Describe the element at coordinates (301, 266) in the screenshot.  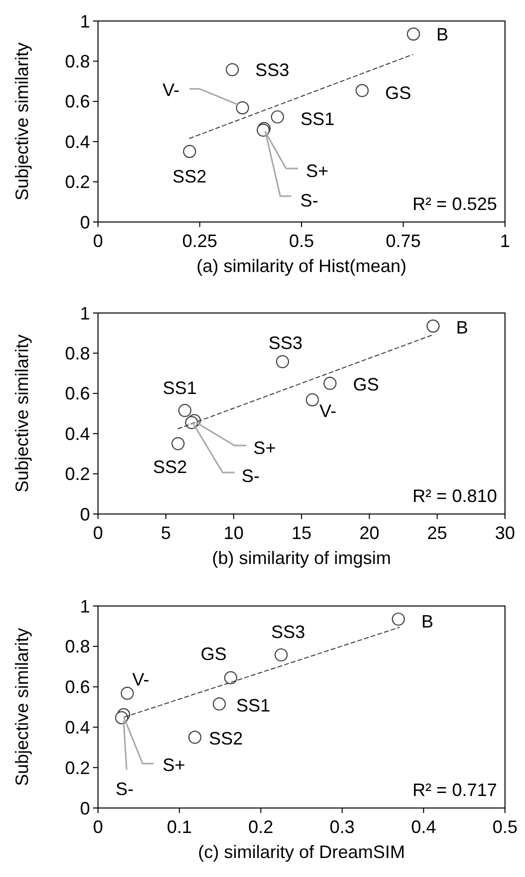
I see `x-axis-title: (a) similarity of Hist(mean)` at that location.